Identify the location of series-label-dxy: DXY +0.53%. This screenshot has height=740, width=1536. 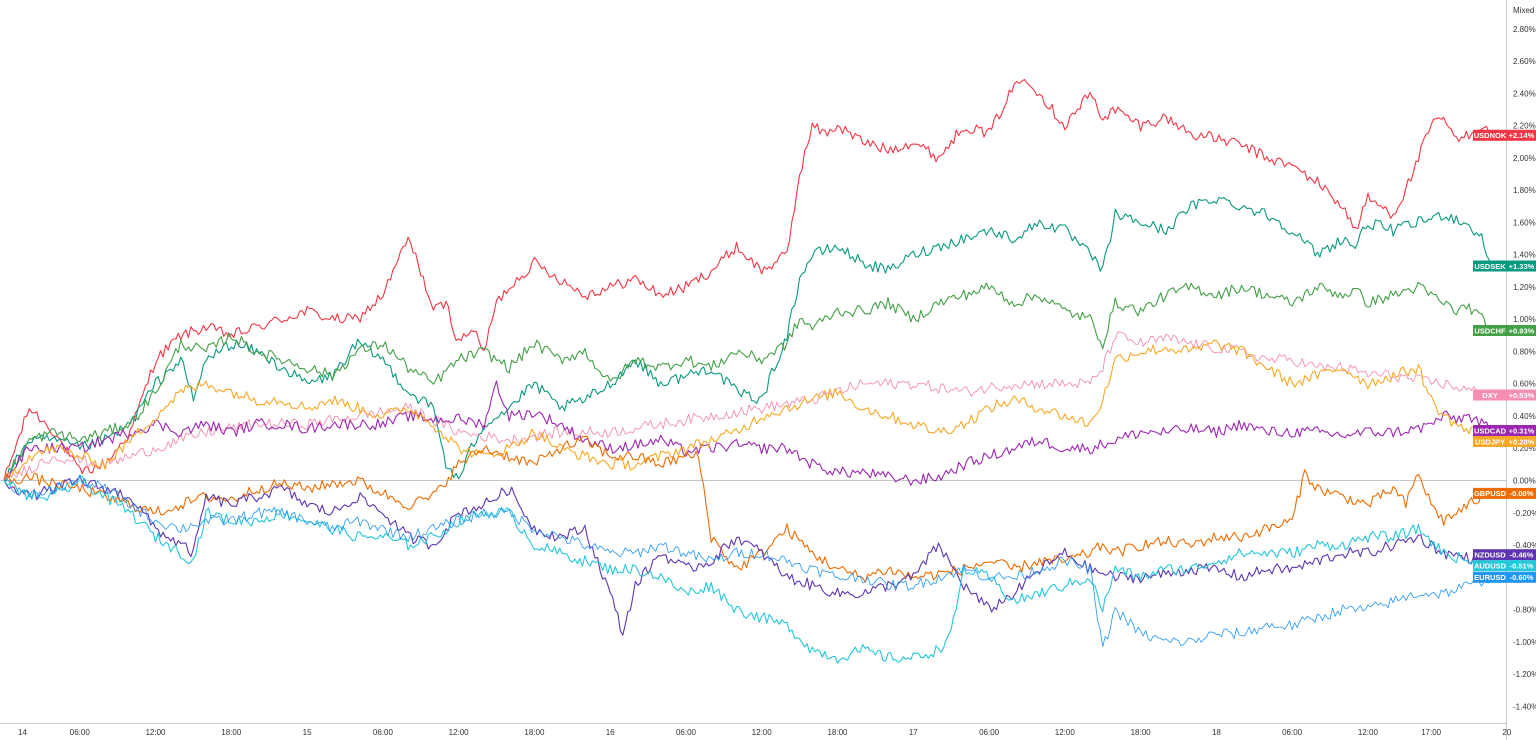
(1504, 395).